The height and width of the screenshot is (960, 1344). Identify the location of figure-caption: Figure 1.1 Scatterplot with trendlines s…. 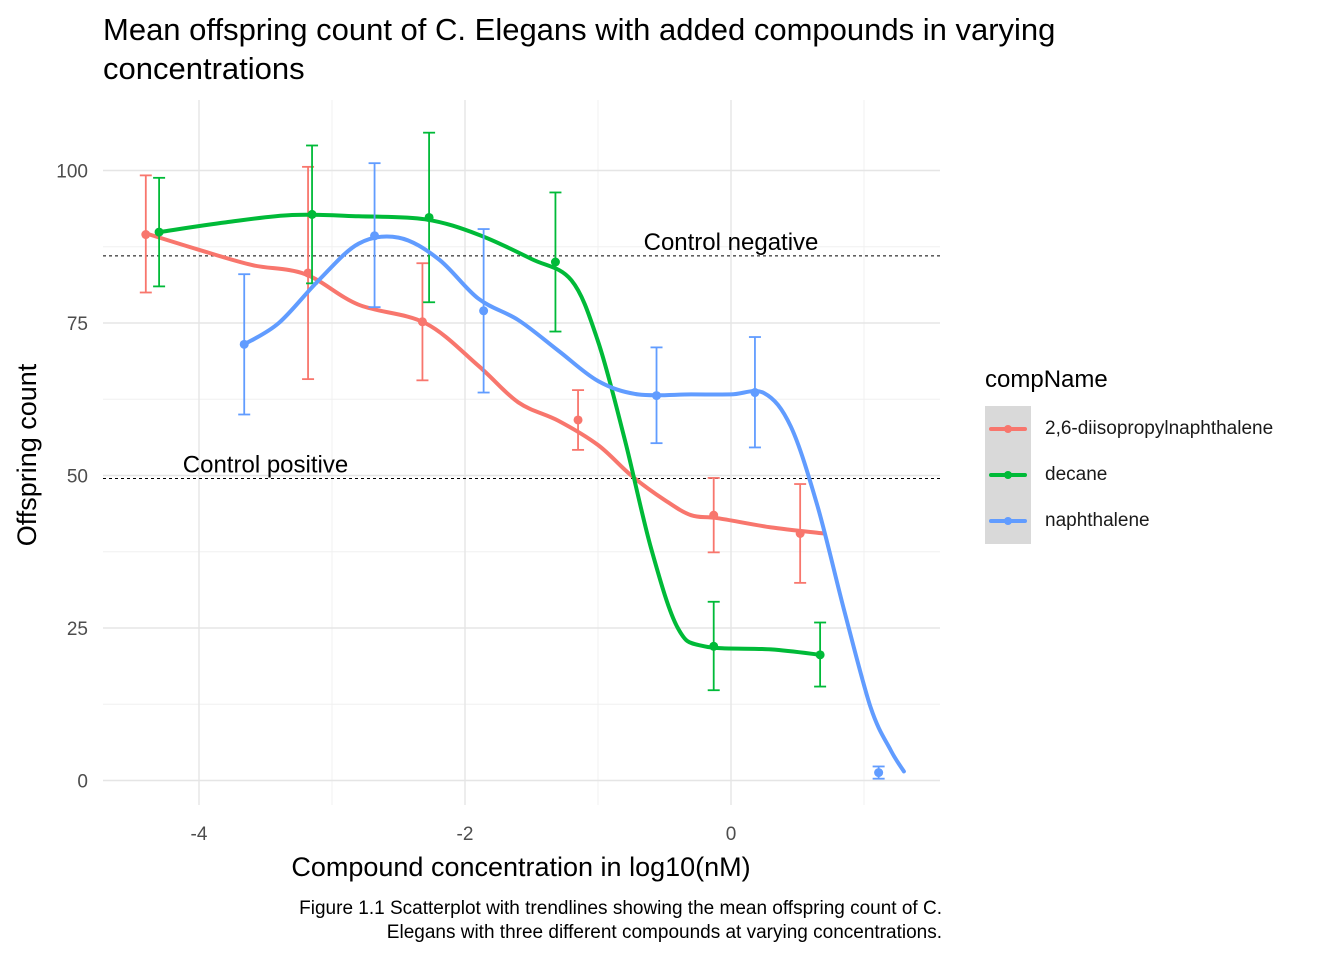
(546, 921).